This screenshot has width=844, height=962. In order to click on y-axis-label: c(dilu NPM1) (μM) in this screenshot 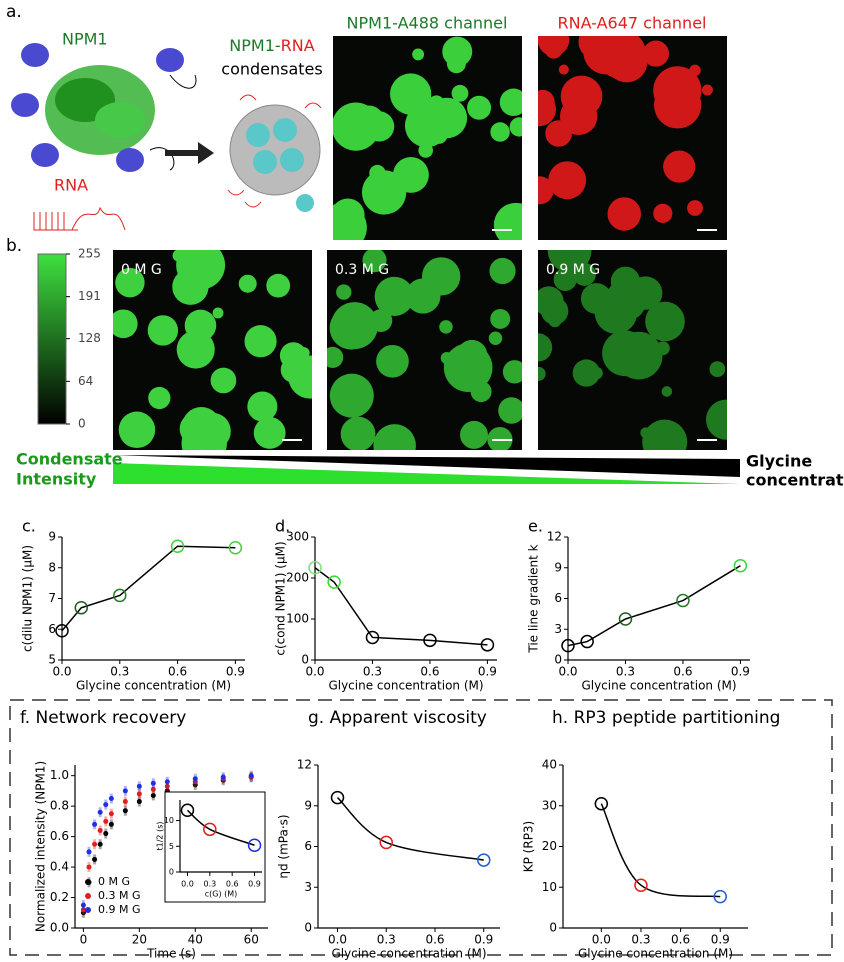, I will do `click(28, 598)`.